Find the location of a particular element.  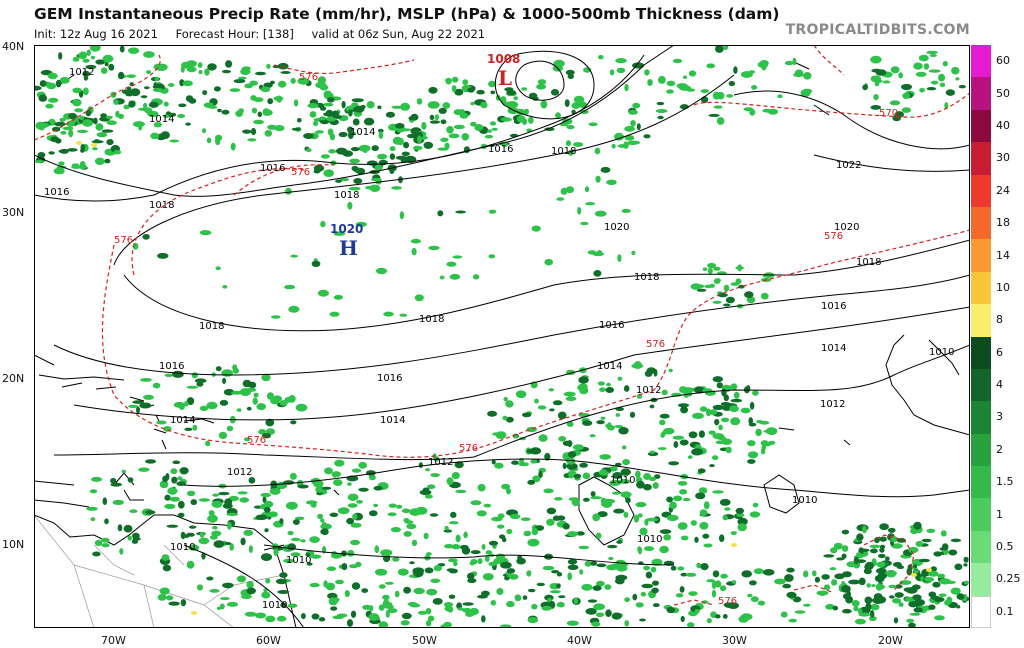

isobar-label: 1022 is located at coordinates (848, 165).